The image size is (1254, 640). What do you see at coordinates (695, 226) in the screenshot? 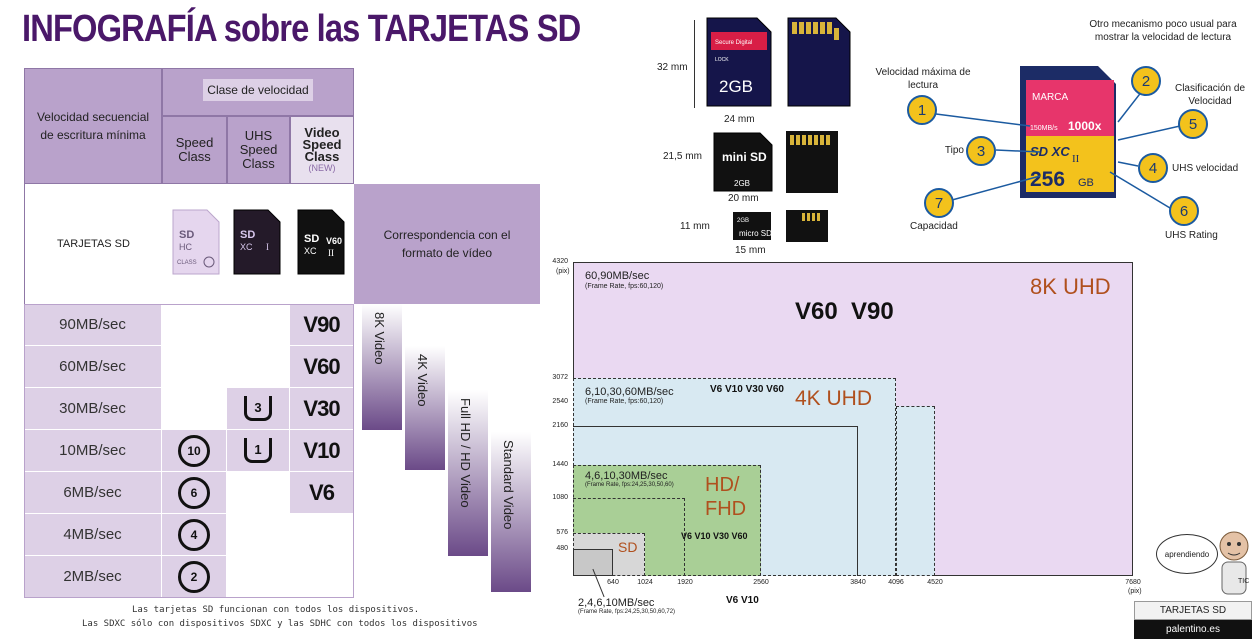
I see `micro-height-label: 11 mm` at bounding box center [695, 226].